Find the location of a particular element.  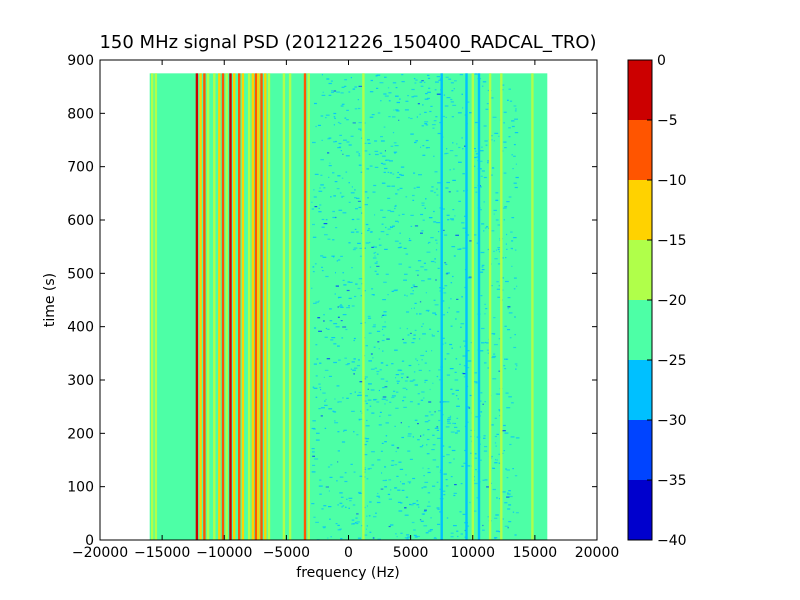

colorbar-tick-label: −5 is located at coordinates (667, 121).